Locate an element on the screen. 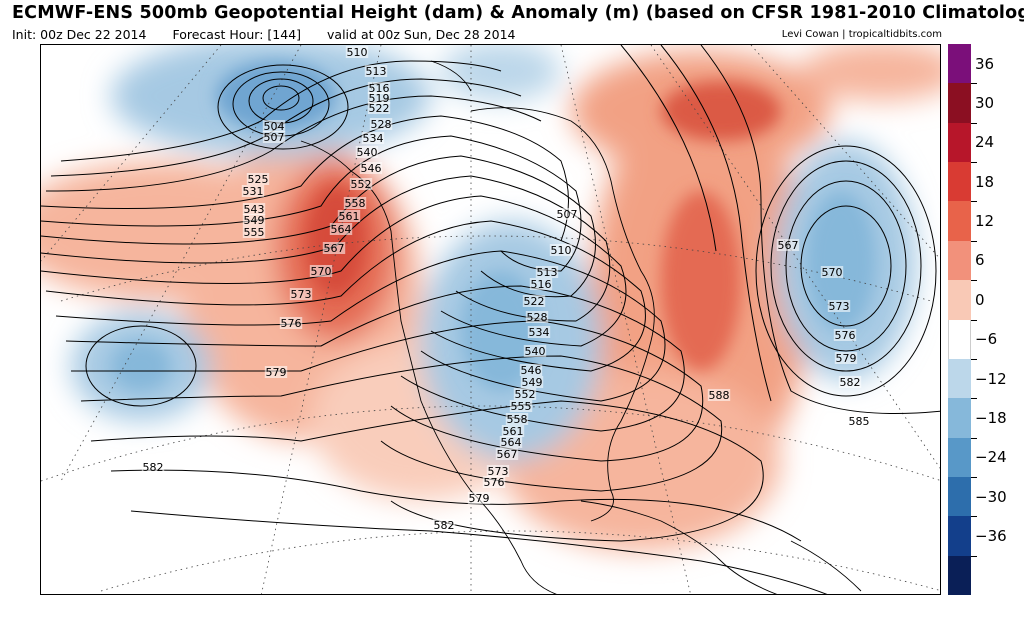 Image resolution: width=1024 pixels, height=622 pixels. colorbar-label: −30 is located at coordinates (991, 496).